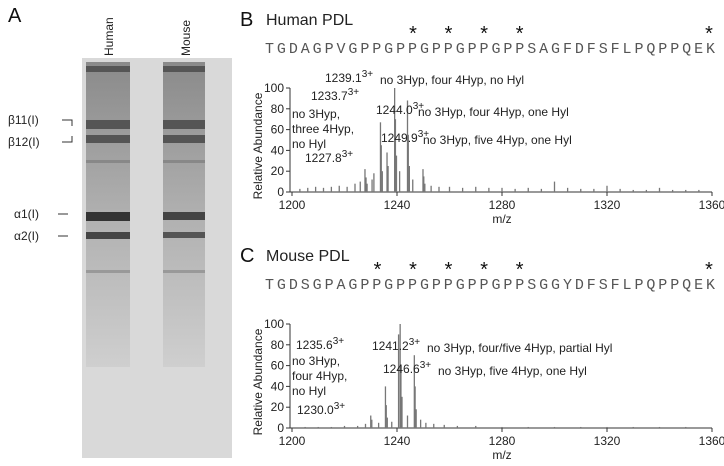 Image resolution: width=724 pixels, height=466 pixels. Describe the element at coordinates (23, 120) in the screenshot. I see `band-label: β11(I)` at that location.